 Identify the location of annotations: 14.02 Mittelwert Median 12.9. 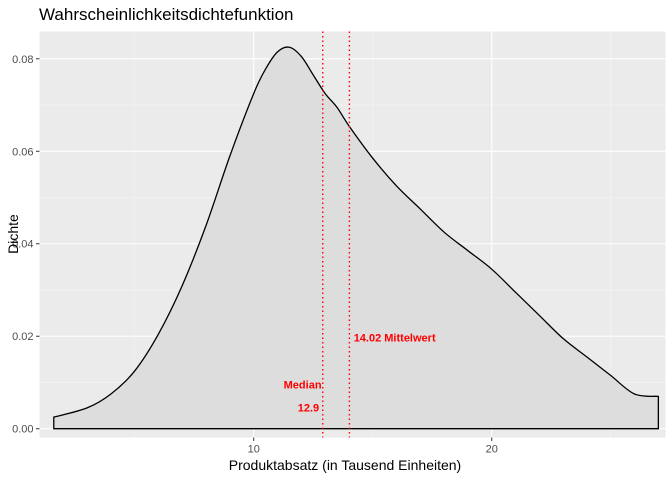
(360, 374).